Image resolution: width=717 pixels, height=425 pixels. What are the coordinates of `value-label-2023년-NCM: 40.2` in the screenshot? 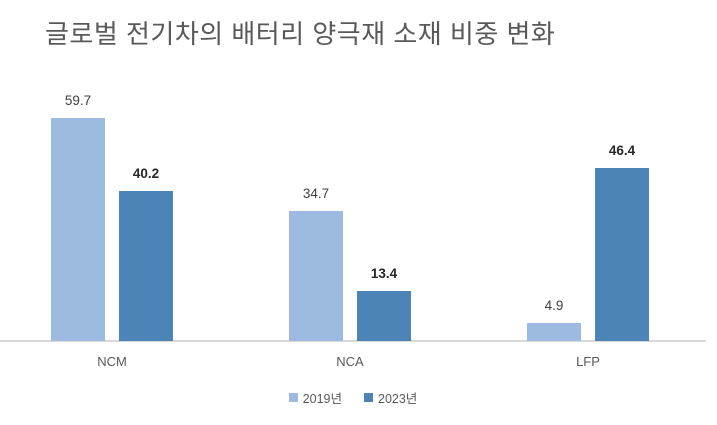 It's located at (146, 173).